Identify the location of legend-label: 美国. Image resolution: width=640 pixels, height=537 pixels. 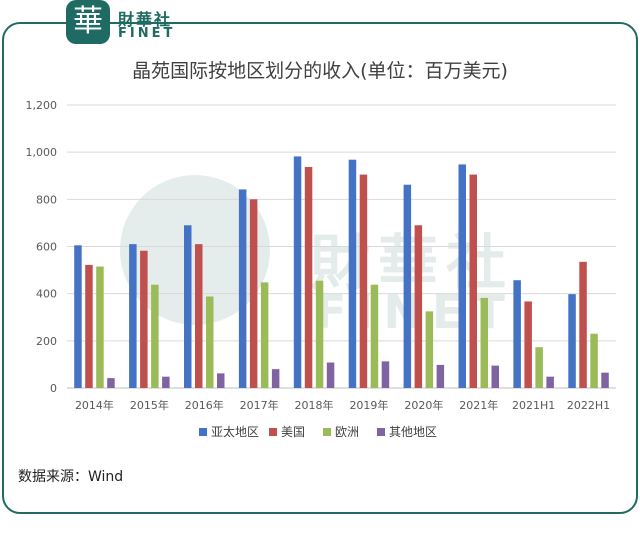
(293, 432).